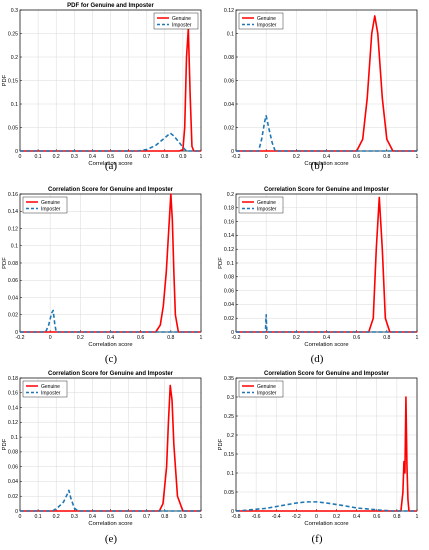  What do you see at coordinates (326, 444) in the screenshot?
I see `plot-area` at bounding box center [326, 444].